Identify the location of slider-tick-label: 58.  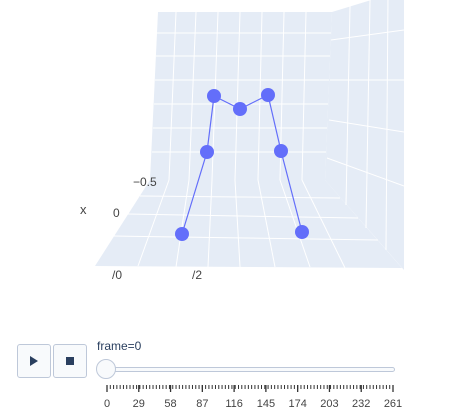
(170, 403).